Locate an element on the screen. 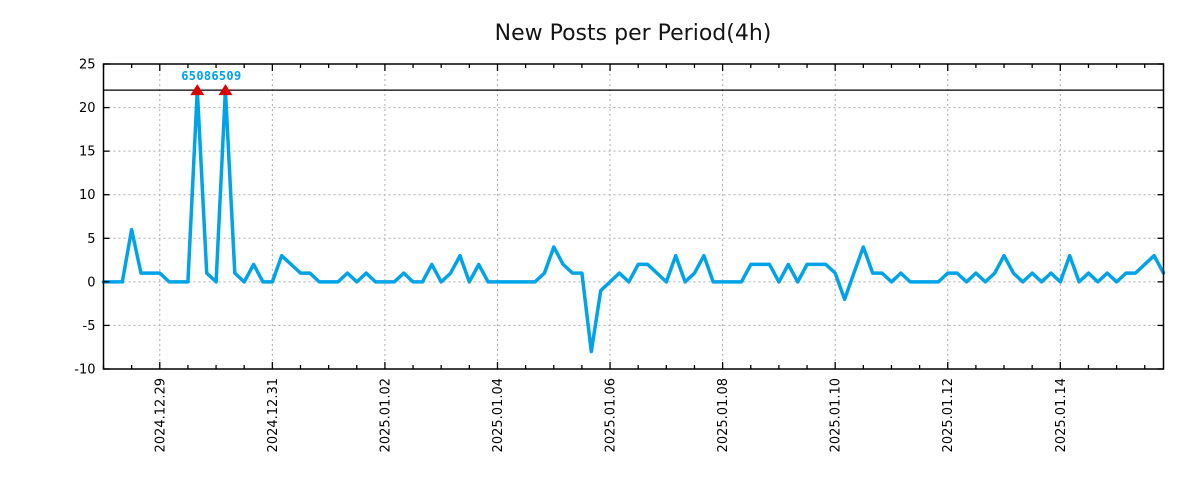  y-tick-label: 25 is located at coordinates (87, 65).